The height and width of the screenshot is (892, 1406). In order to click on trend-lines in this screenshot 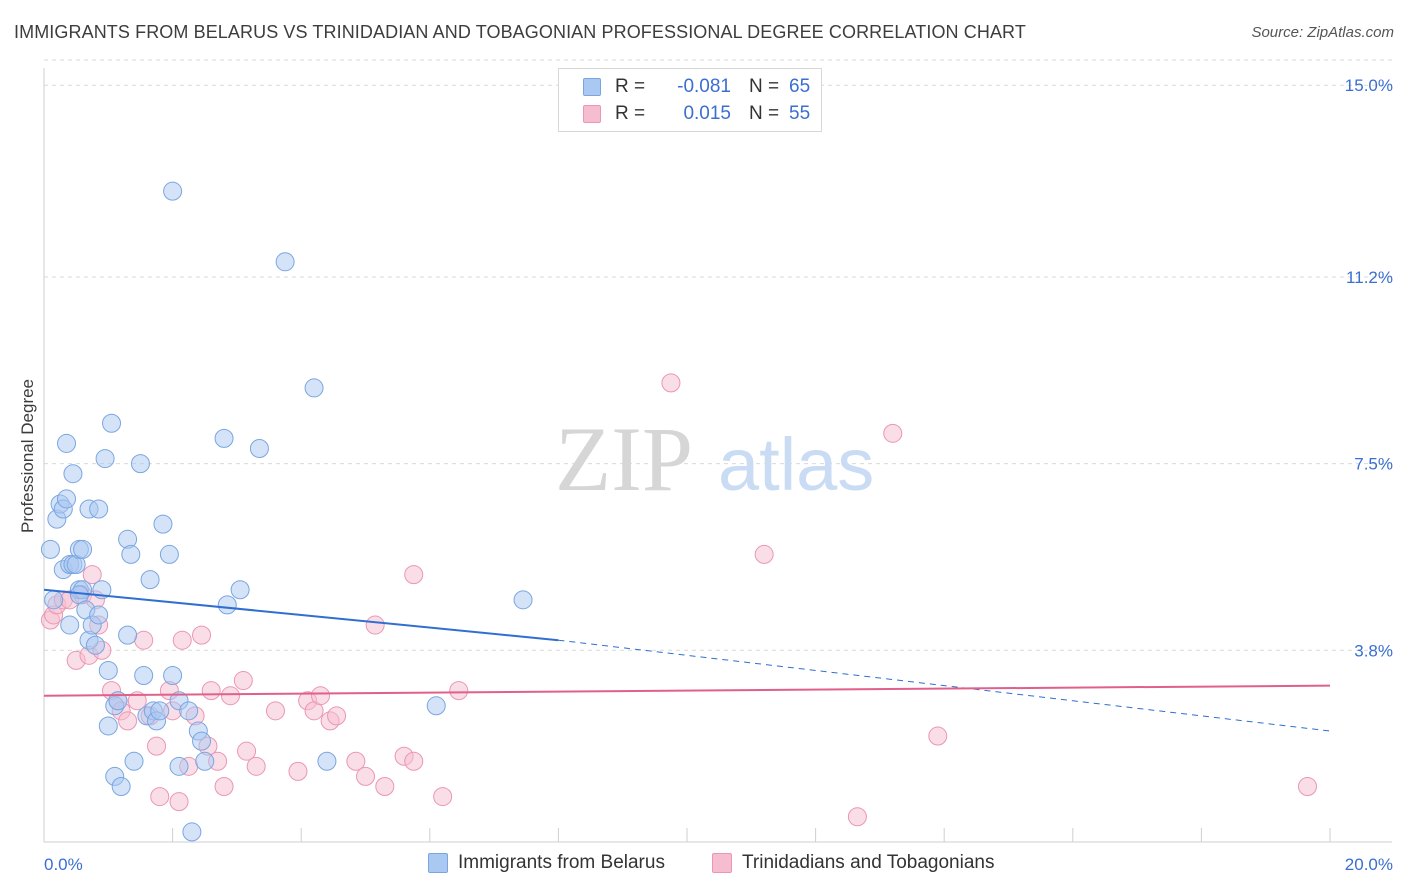, I will do `click(687, 660)`.